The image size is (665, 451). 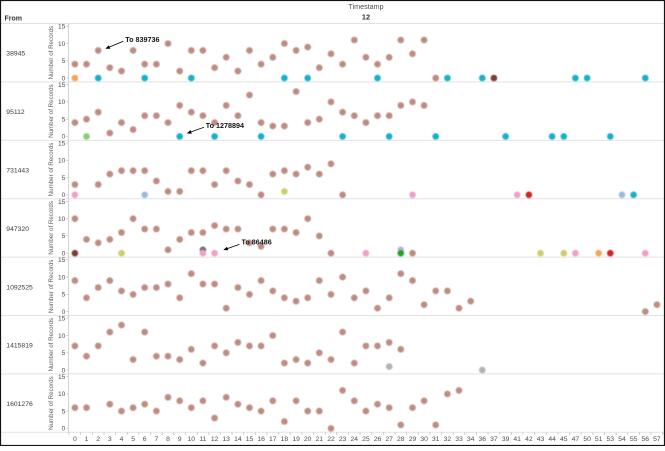 I want to click on svg-text: To 839736, so click(x=142, y=39).